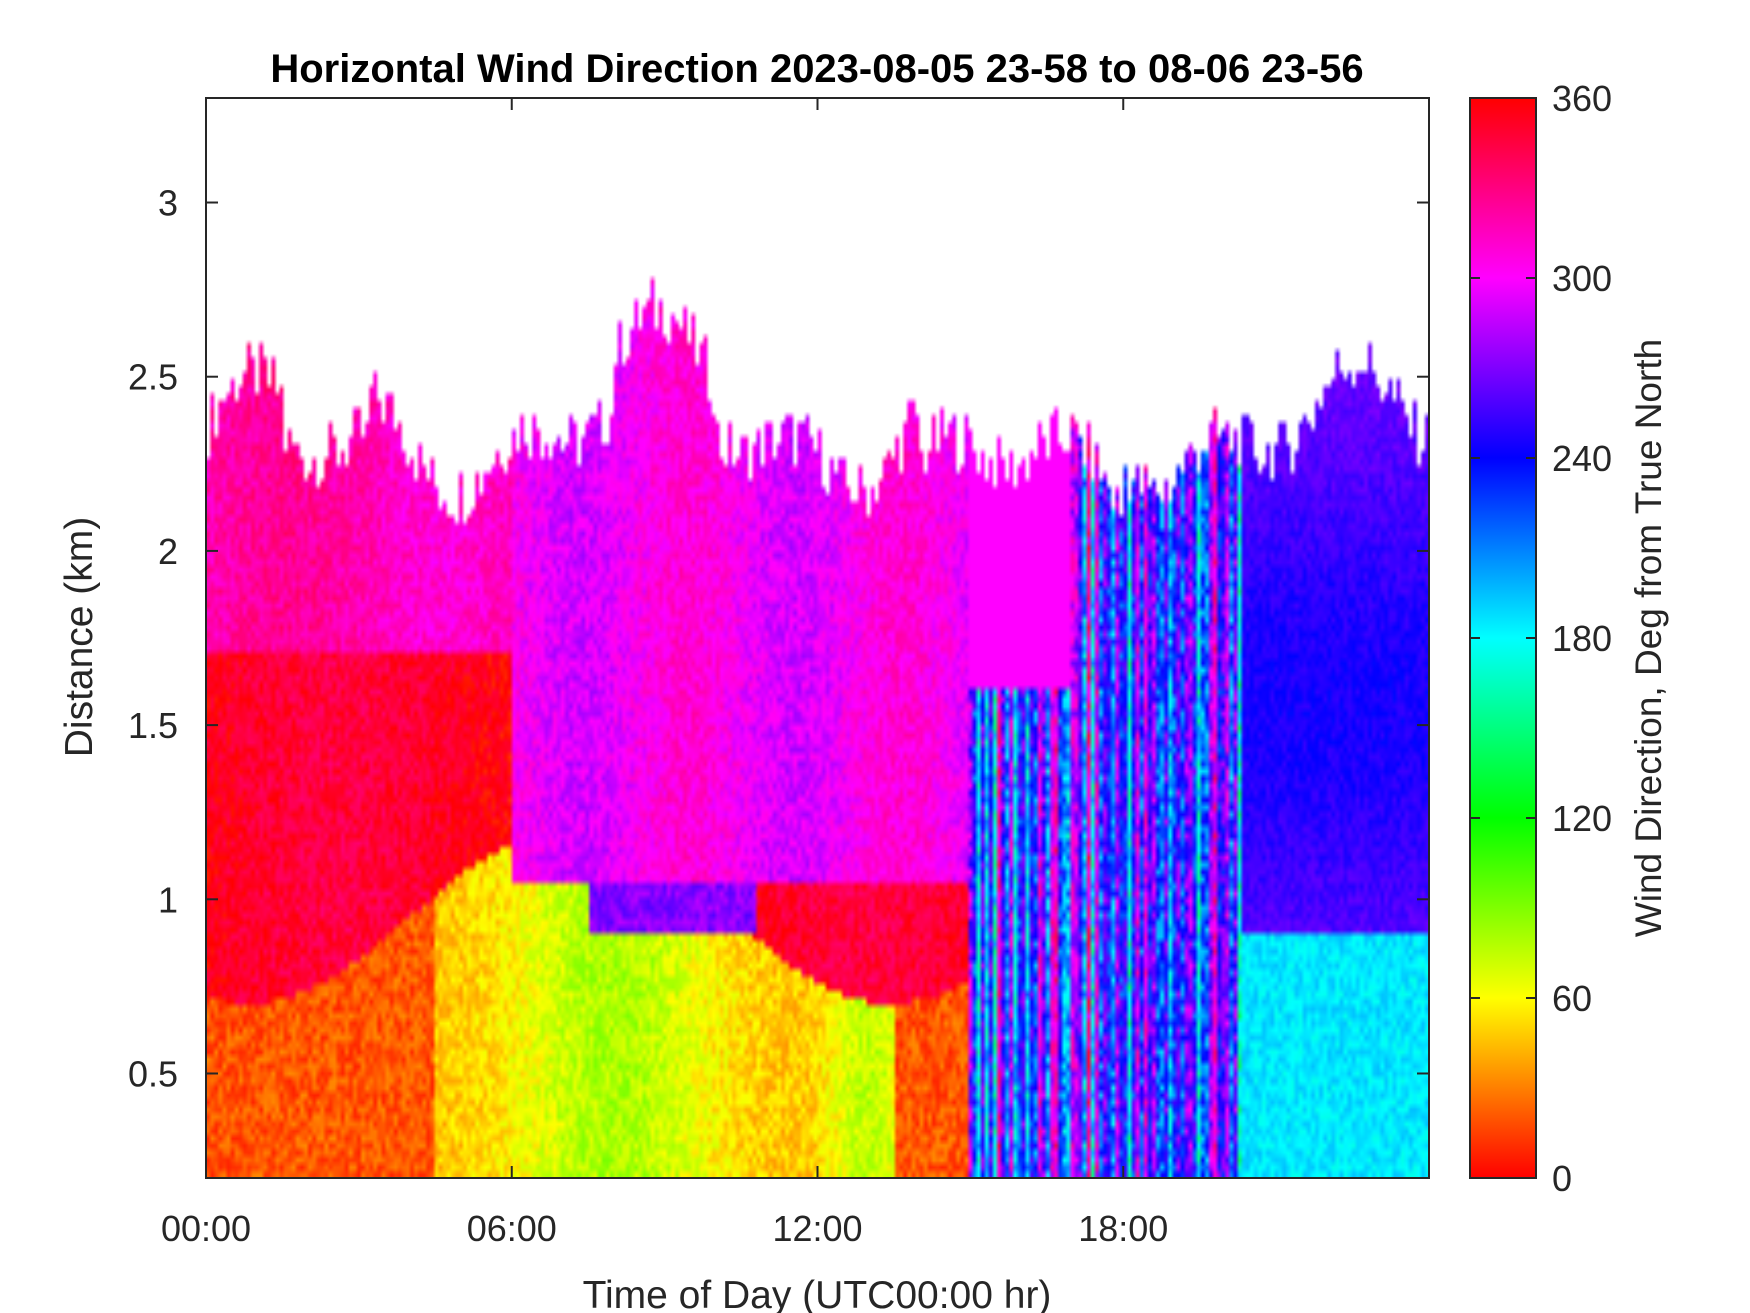 Image resolution: width=1750 pixels, height=1313 pixels. What do you see at coordinates (817, 1293) in the screenshot?
I see `x-axis-label: Time of Day (UTC00:00 hr)` at bounding box center [817, 1293].